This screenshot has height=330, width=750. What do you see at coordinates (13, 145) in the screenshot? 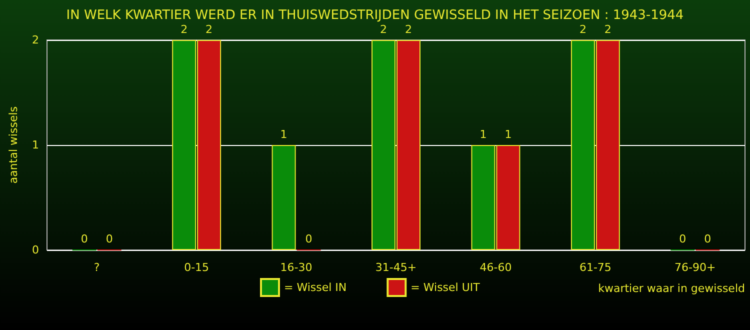
I see `y-axis-title: aantal wissels` at bounding box center [13, 145].